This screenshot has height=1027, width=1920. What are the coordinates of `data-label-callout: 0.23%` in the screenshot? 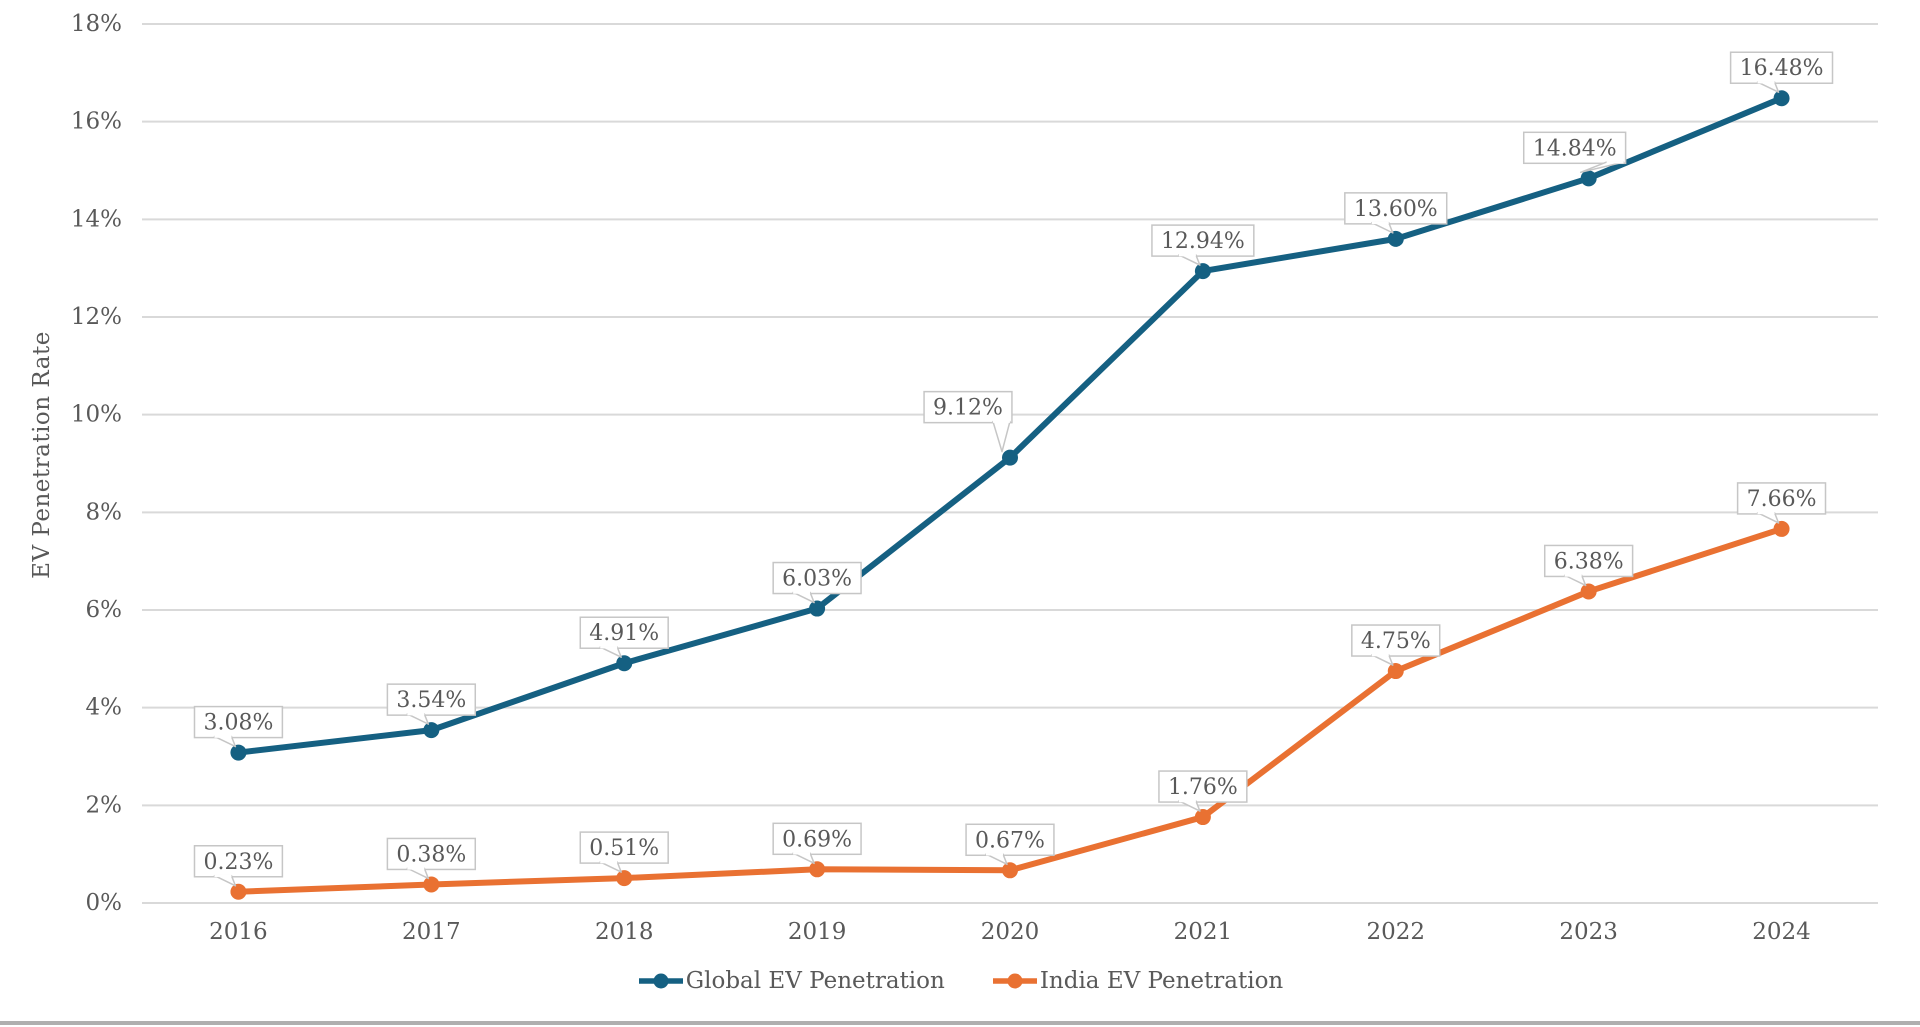 It's located at (238, 866).